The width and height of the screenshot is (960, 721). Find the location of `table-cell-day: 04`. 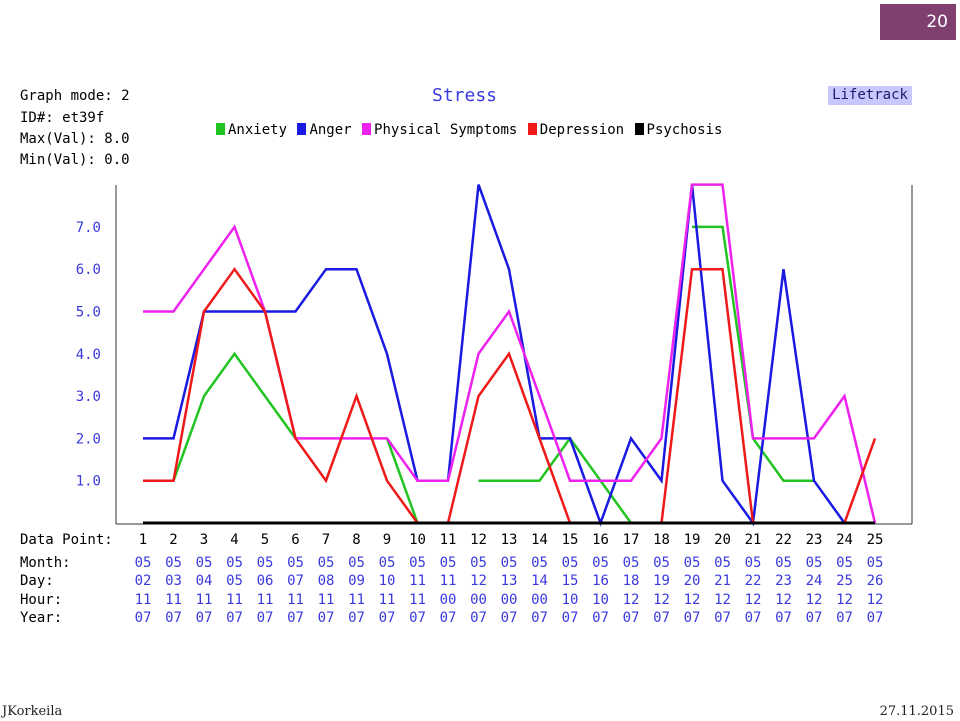

table-cell-day: 04 is located at coordinates (204, 581).